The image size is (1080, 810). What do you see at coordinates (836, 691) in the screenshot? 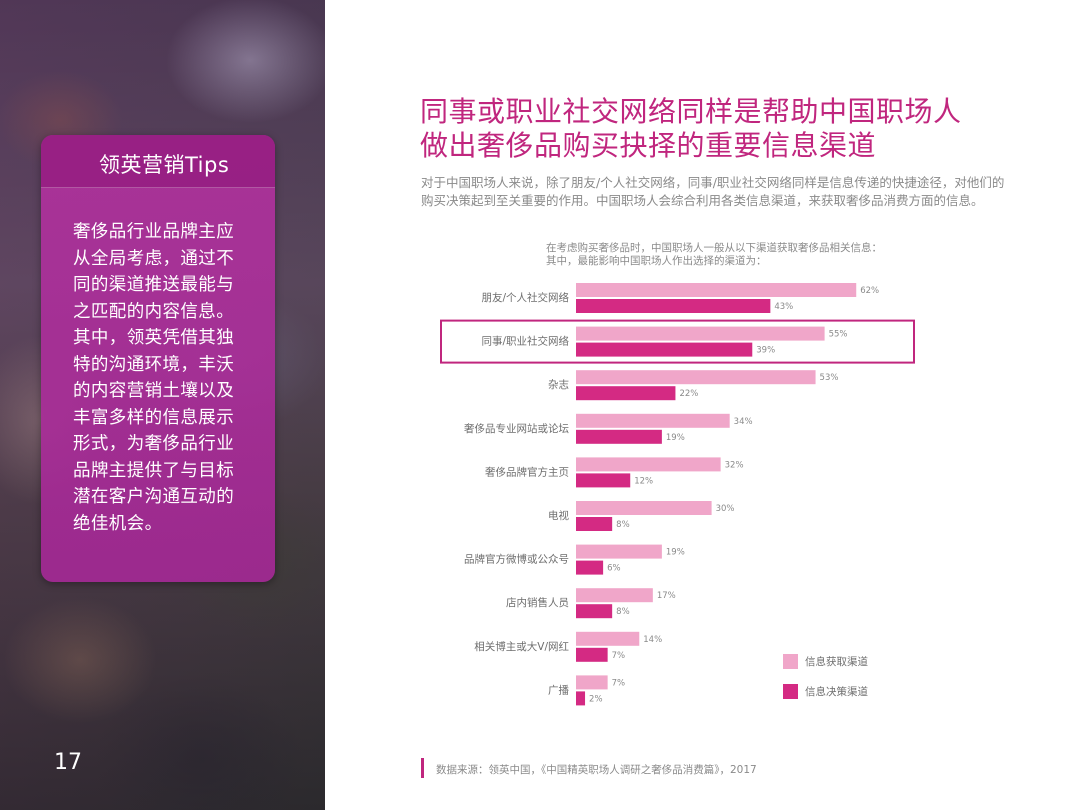
I see `legend-label: 信息决策渠道` at bounding box center [836, 691].